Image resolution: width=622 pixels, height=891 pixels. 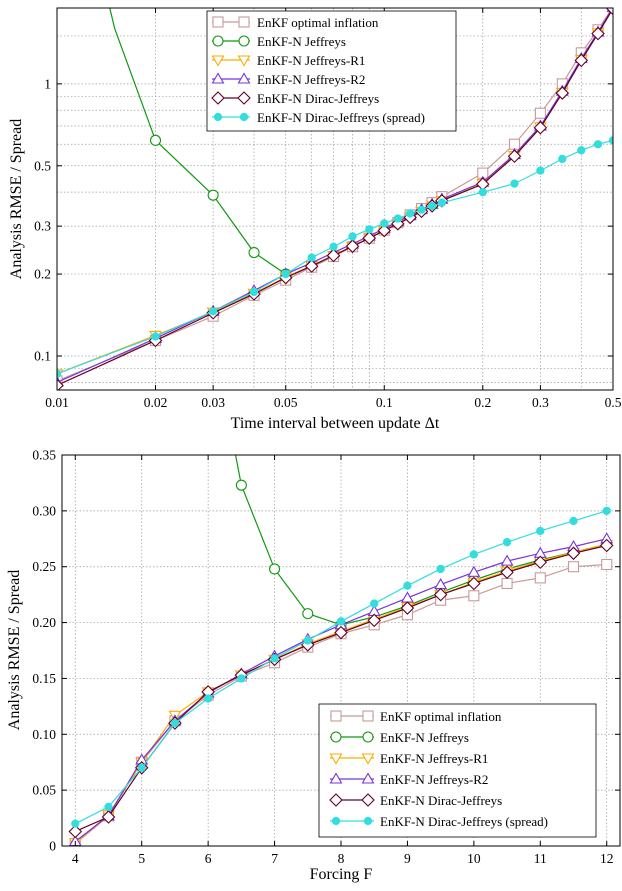 I want to click on top-legend-enkf-n-jeffreys-marker-a, so click(x=218, y=41).